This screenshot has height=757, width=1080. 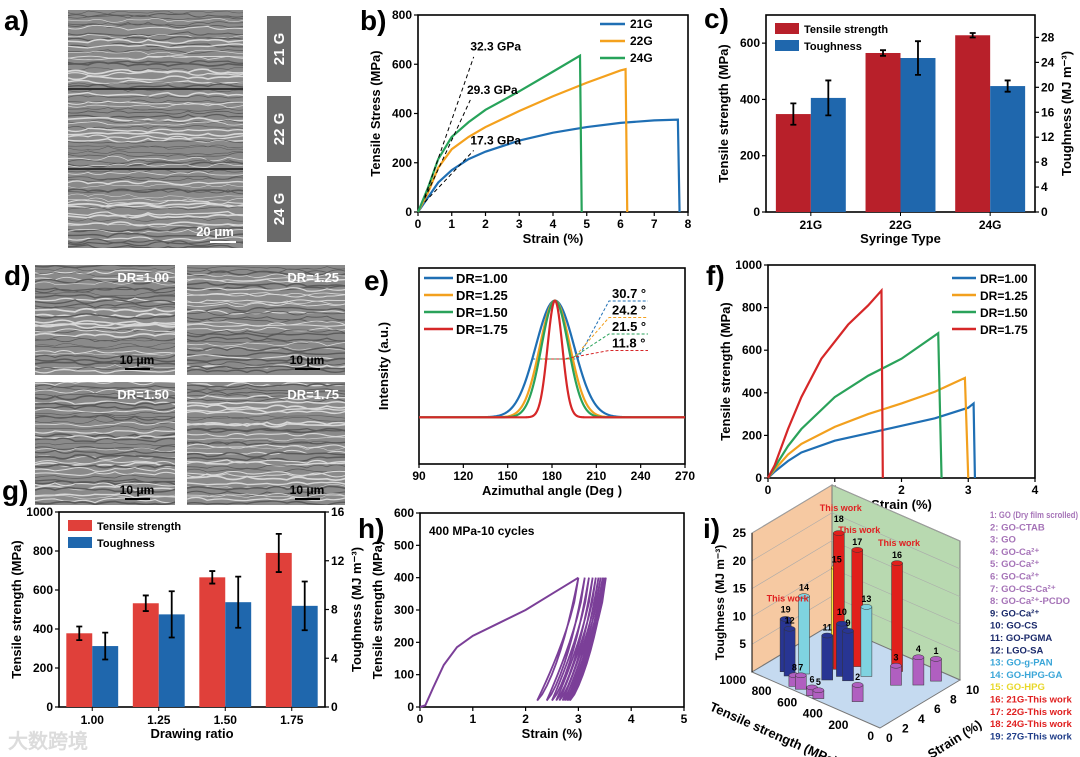 What do you see at coordinates (837, 560) in the screenshot?
I see `bar-number-label: 15` at bounding box center [837, 560].